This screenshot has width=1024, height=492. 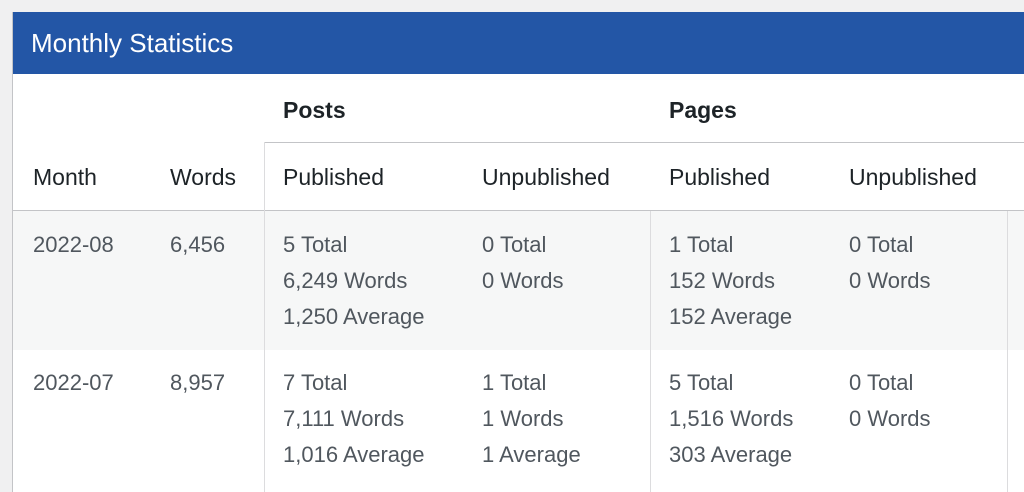 I want to click on cell-posts-unpublished-average: 1 Average, so click(x=531, y=454).